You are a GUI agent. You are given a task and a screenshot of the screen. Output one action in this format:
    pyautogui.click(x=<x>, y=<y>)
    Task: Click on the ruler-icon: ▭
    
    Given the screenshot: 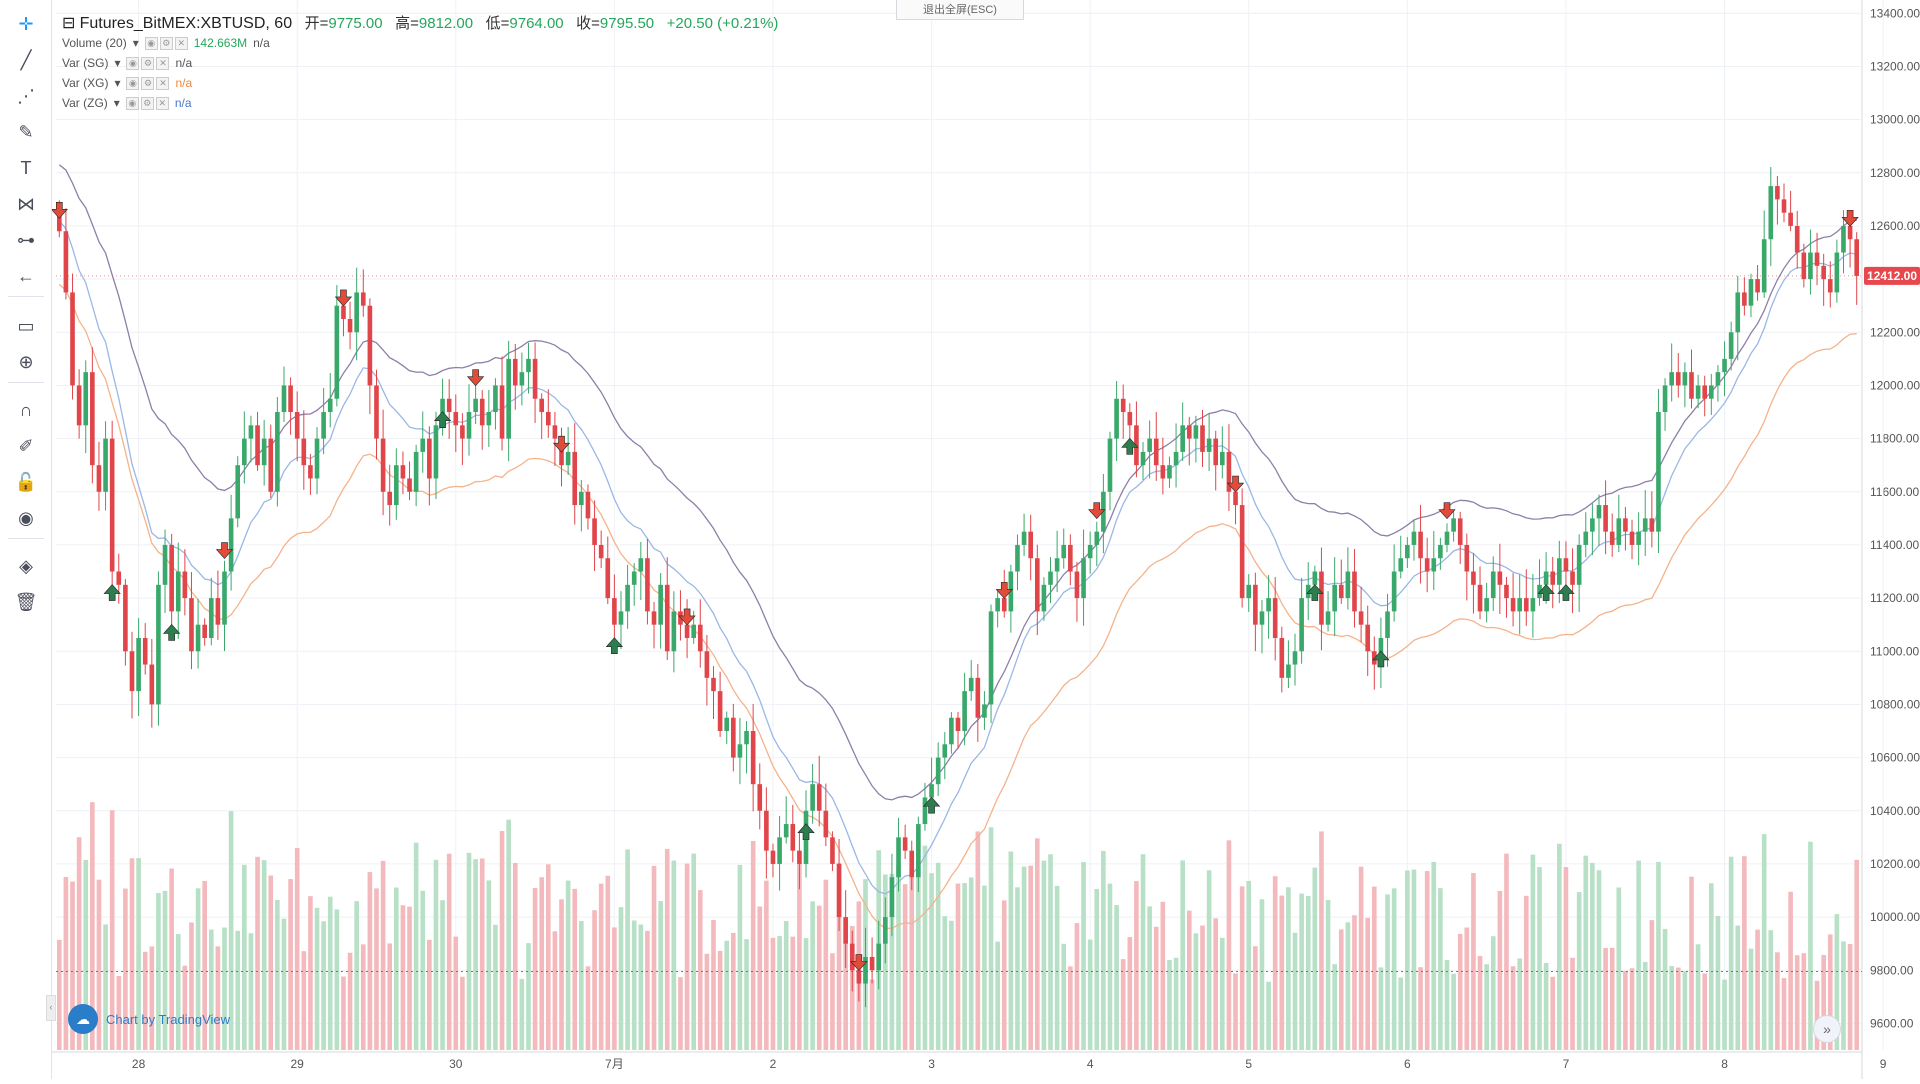 What is the action you would take?
    pyautogui.click(x=26, y=325)
    